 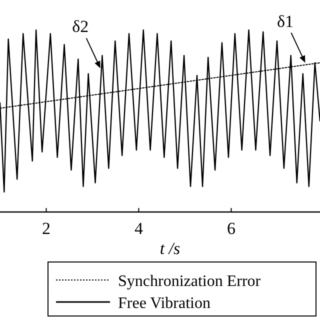 What do you see at coordinates (231, 228) in the screenshot?
I see `x-tick-label: 6` at bounding box center [231, 228].